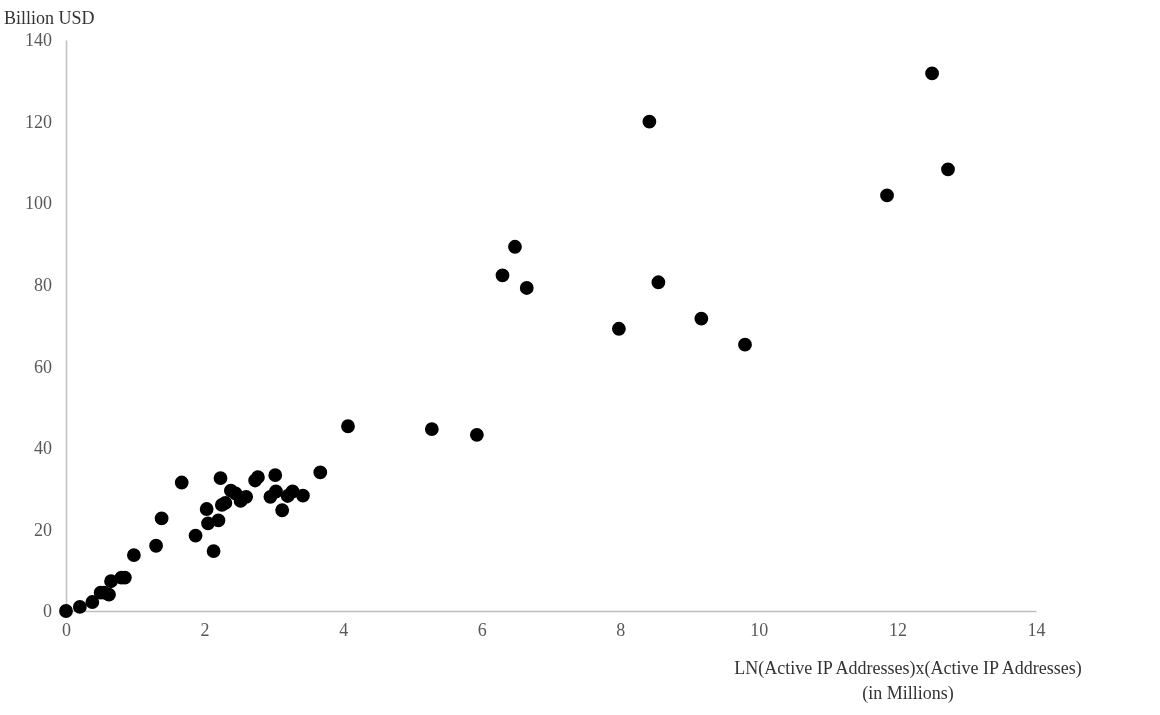 This screenshot has width=1160, height=715. What do you see at coordinates (66, 629) in the screenshot?
I see `x-tick-label: 0` at bounding box center [66, 629].